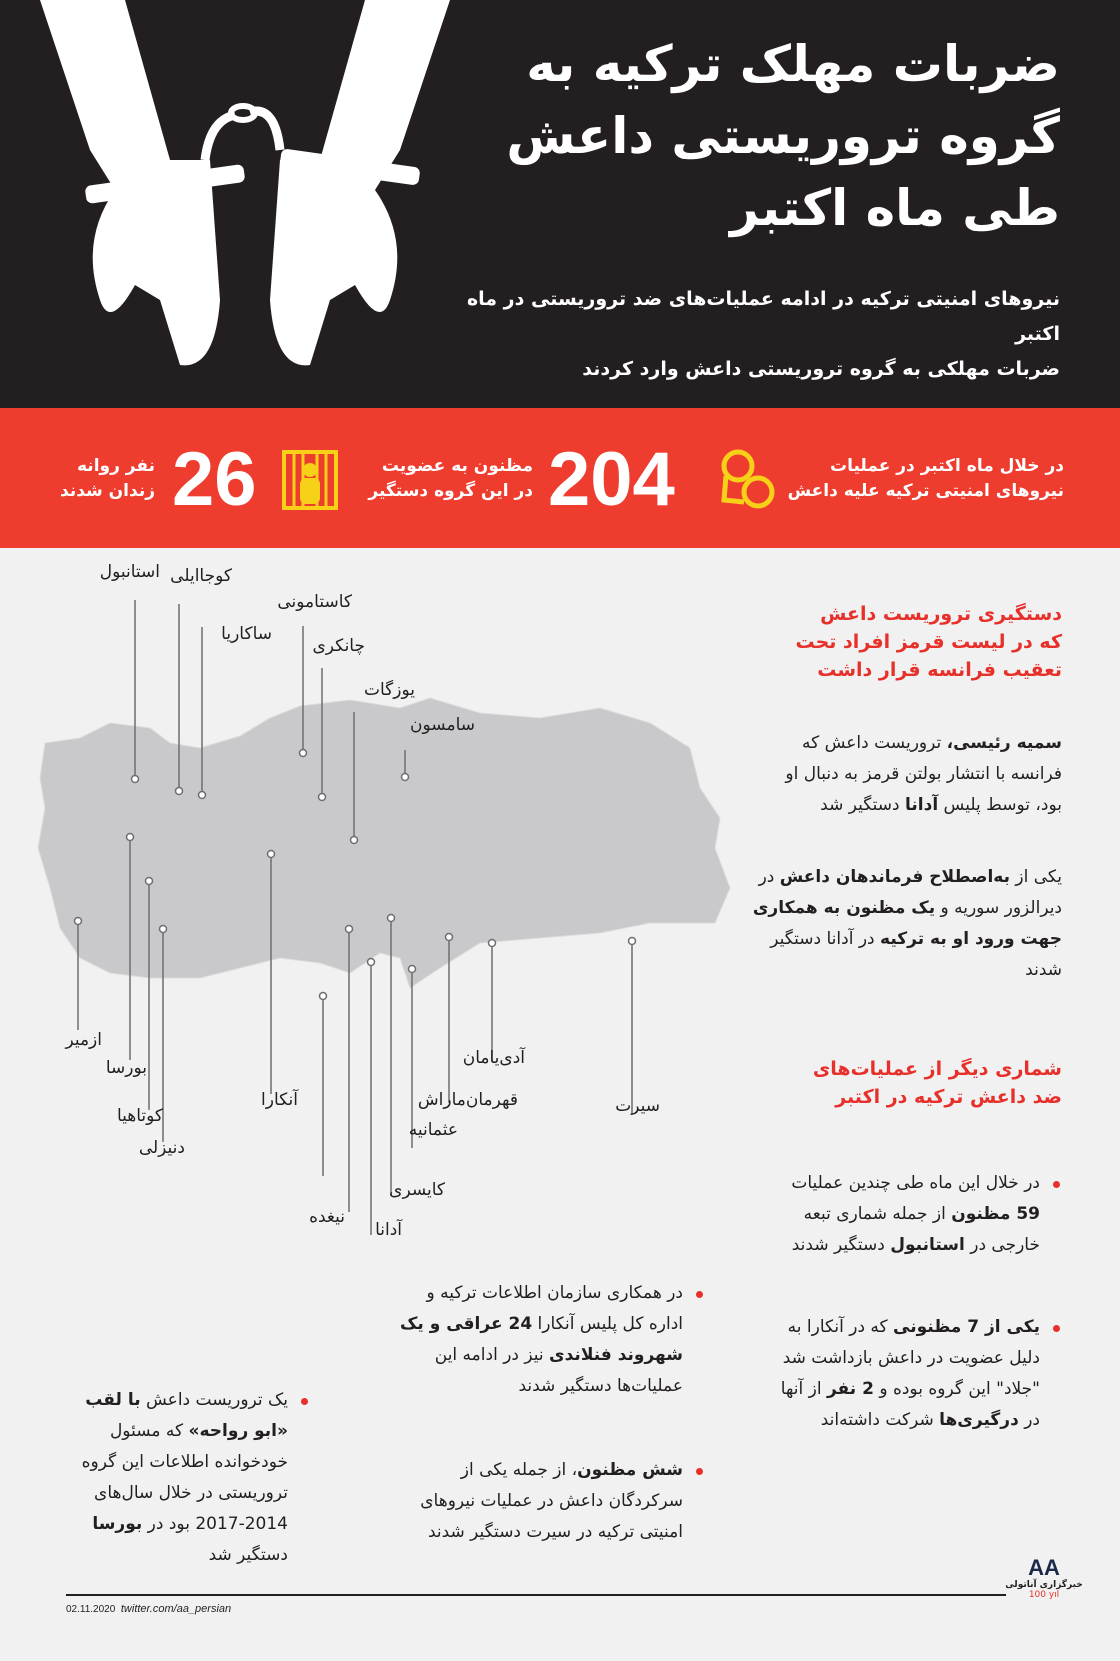 Image resolution: width=1120 pixels, height=1661 pixels. Describe the element at coordinates (783, 136) in the screenshot. I see `title-line: گروه تروریستی داعش` at that location.